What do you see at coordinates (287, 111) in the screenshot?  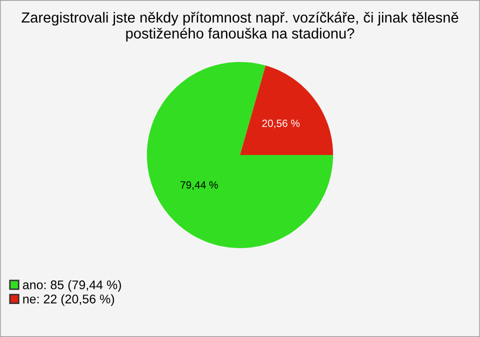 I see `pie-slice` at bounding box center [287, 111].